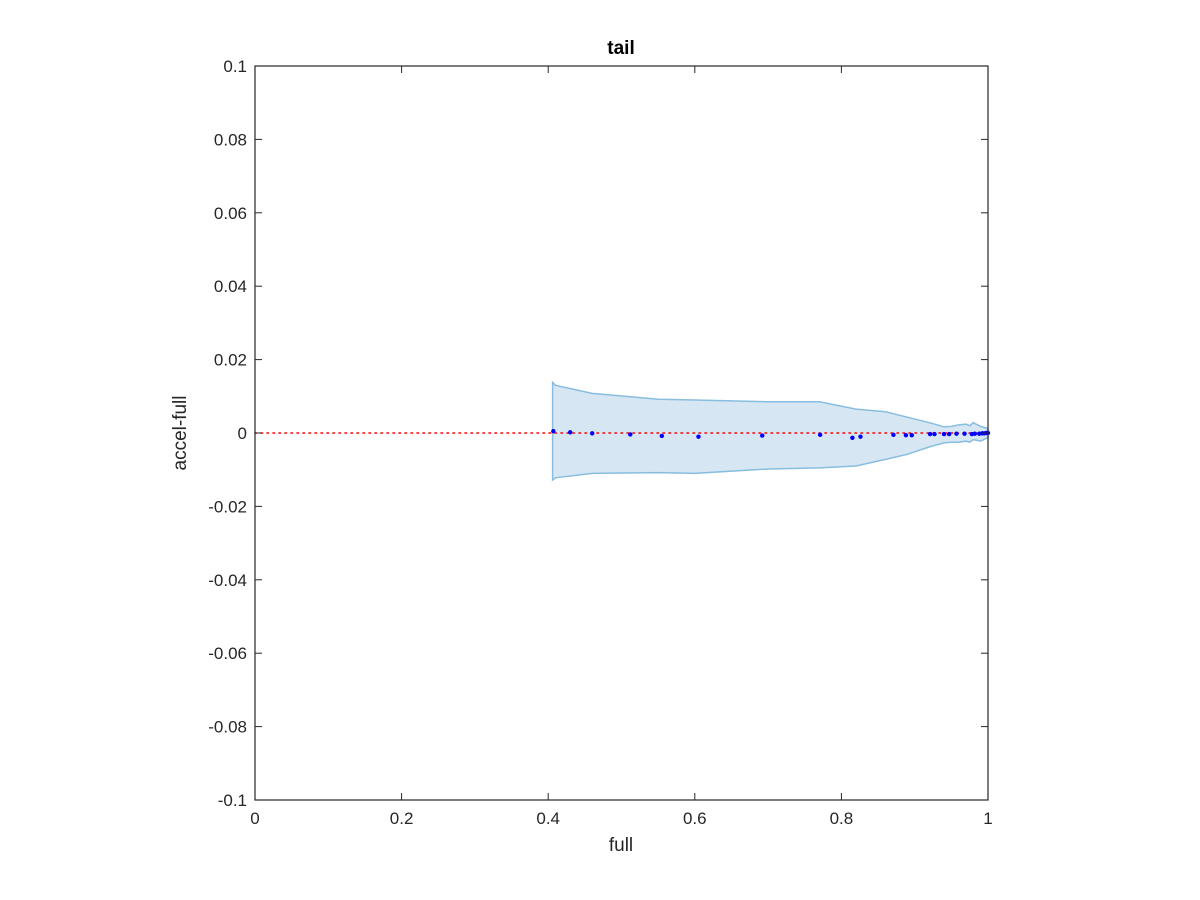 The image size is (1200, 900). What do you see at coordinates (548, 818) in the screenshot?
I see `x-tick-label: 0.4` at bounding box center [548, 818].